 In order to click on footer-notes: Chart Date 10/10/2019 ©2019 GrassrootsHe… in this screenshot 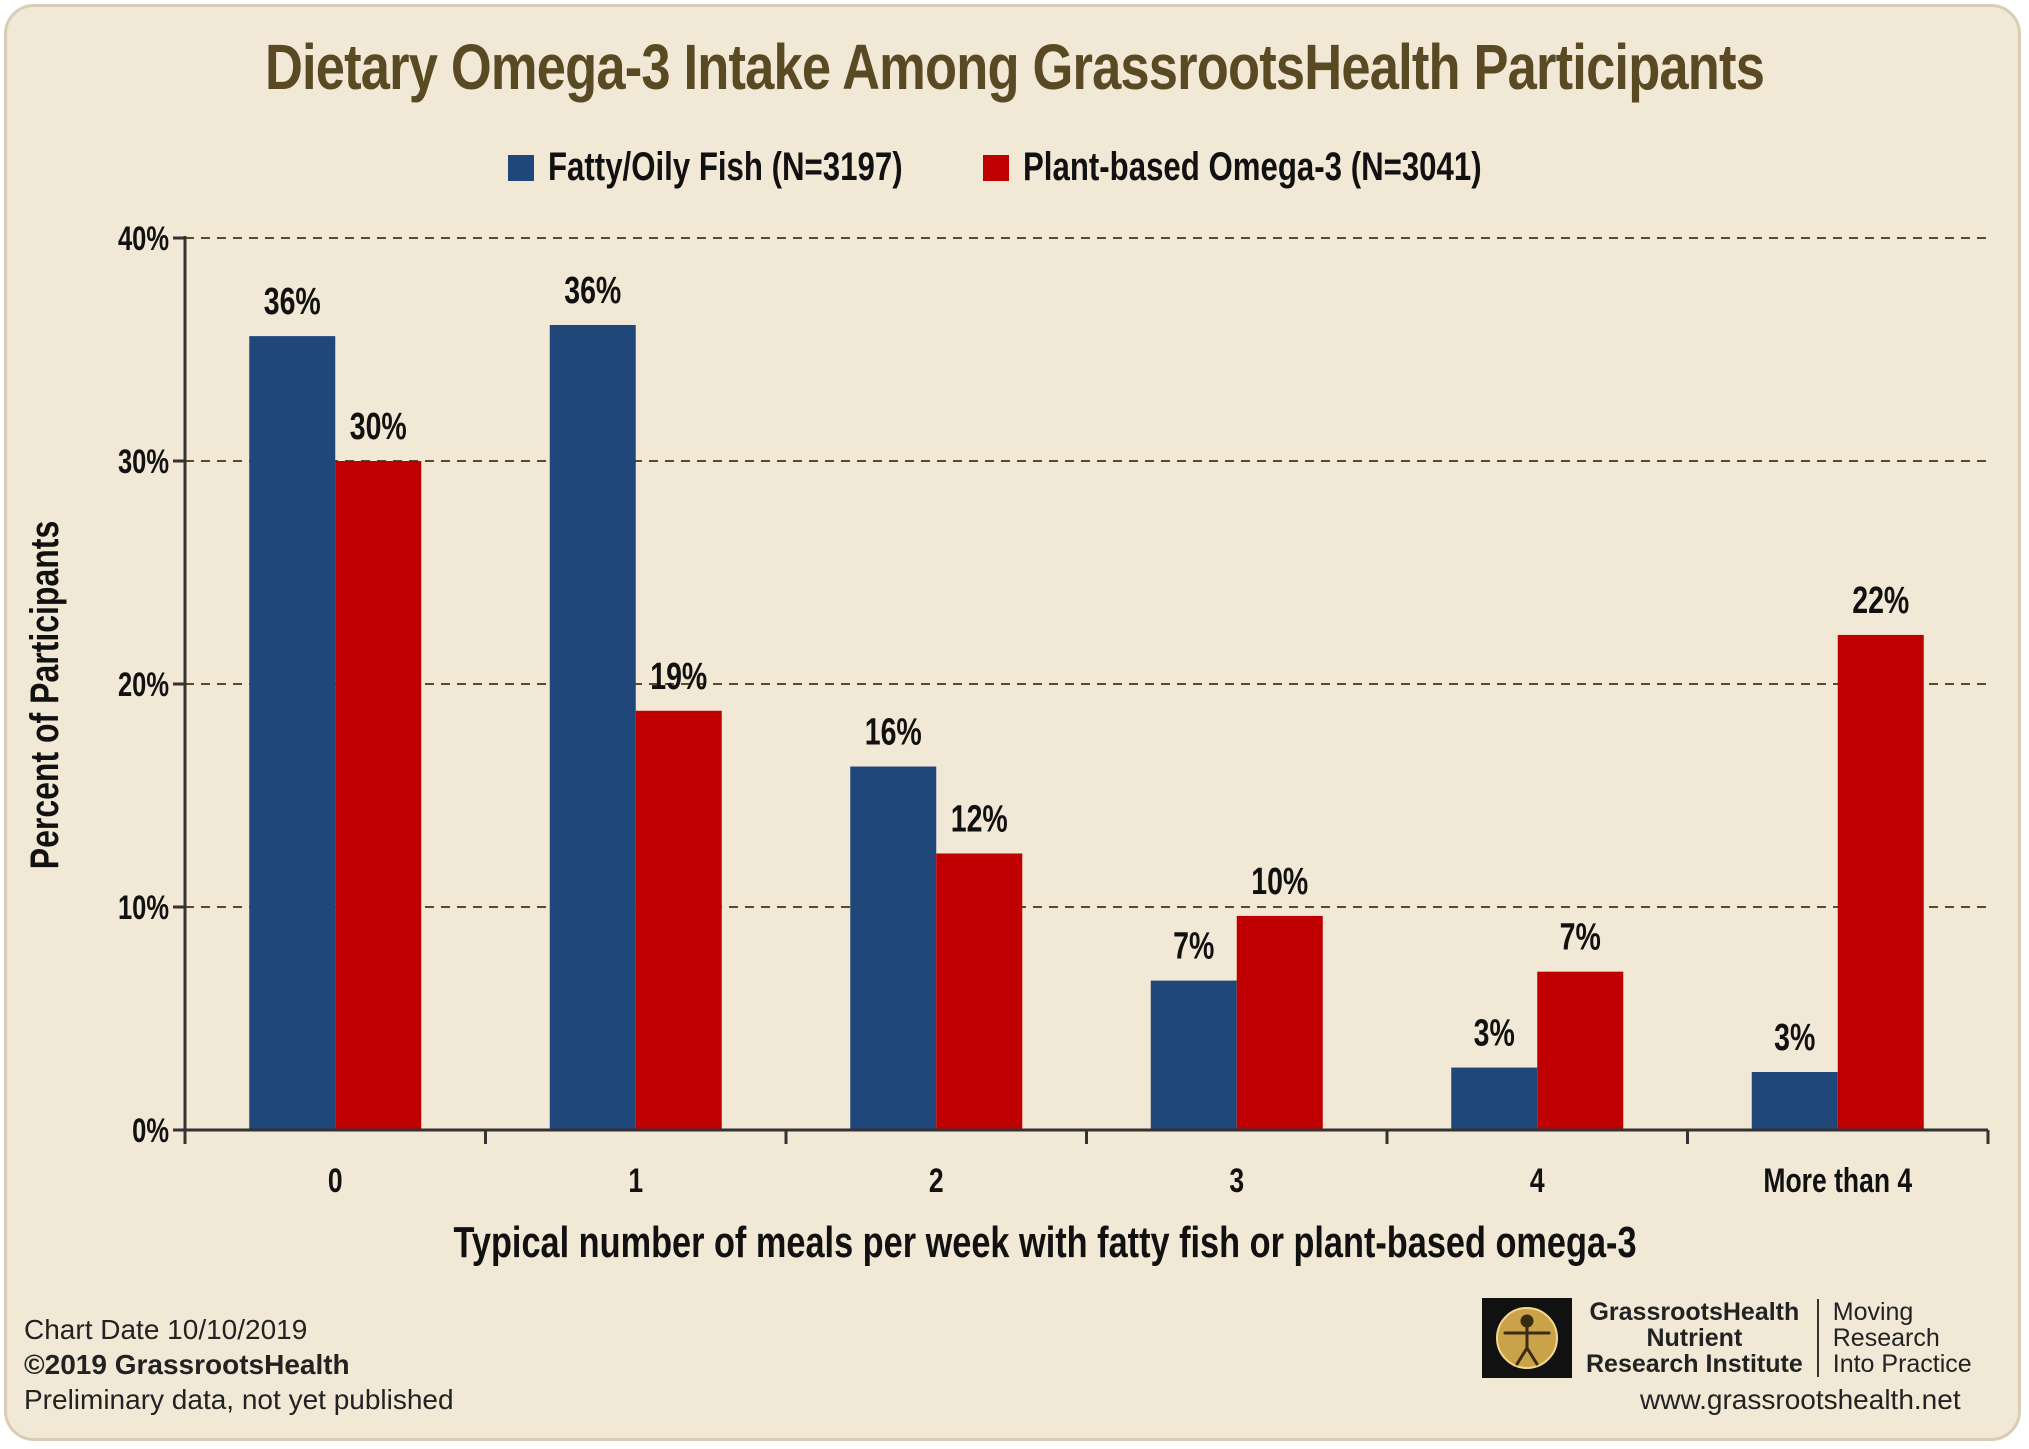, I will do `click(239, 1364)`.